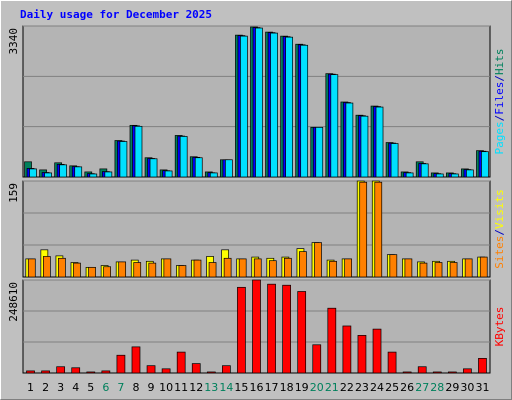  Describe the element at coordinates (407, 387) in the screenshot. I see `x-tick-label: 26` at that location.